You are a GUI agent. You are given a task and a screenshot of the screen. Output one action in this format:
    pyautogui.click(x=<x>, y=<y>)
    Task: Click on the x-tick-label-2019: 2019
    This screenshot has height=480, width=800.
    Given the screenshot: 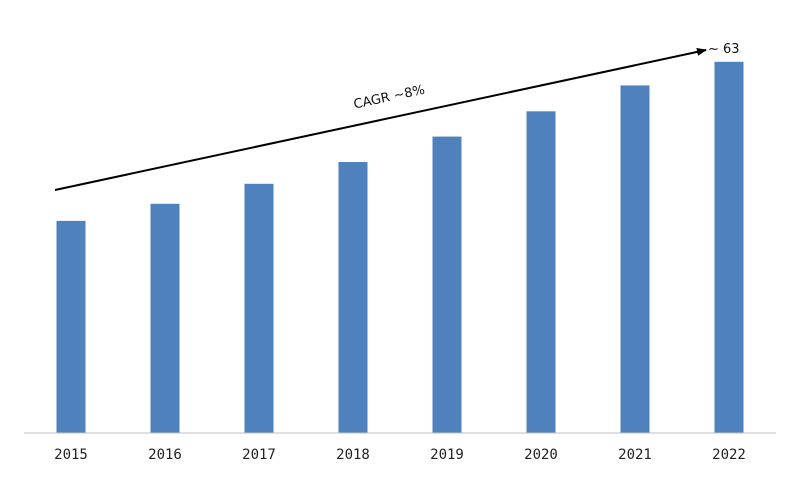 What is the action you would take?
    pyautogui.click(x=447, y=455)
    